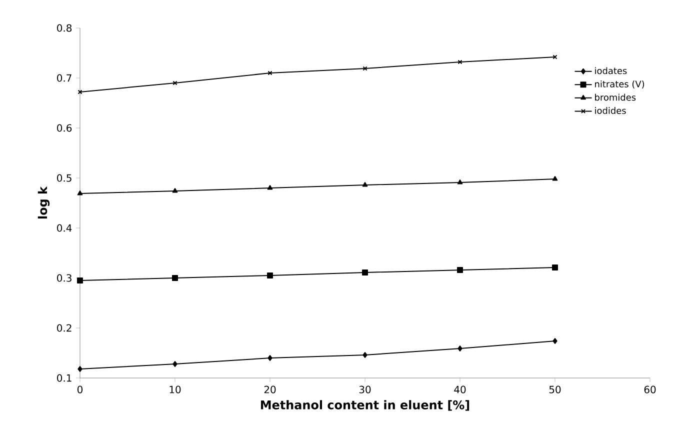  Describe the element at coordinates (270, 390) in the screenshot. I see `x-tick-label: 20` at that location.